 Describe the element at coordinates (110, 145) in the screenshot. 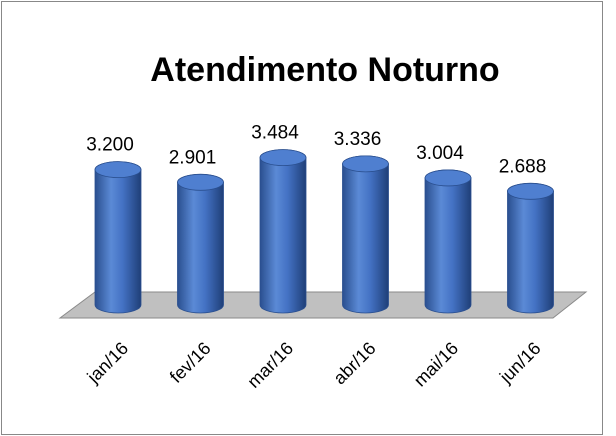

I see `value-label: 3.200` at that location.